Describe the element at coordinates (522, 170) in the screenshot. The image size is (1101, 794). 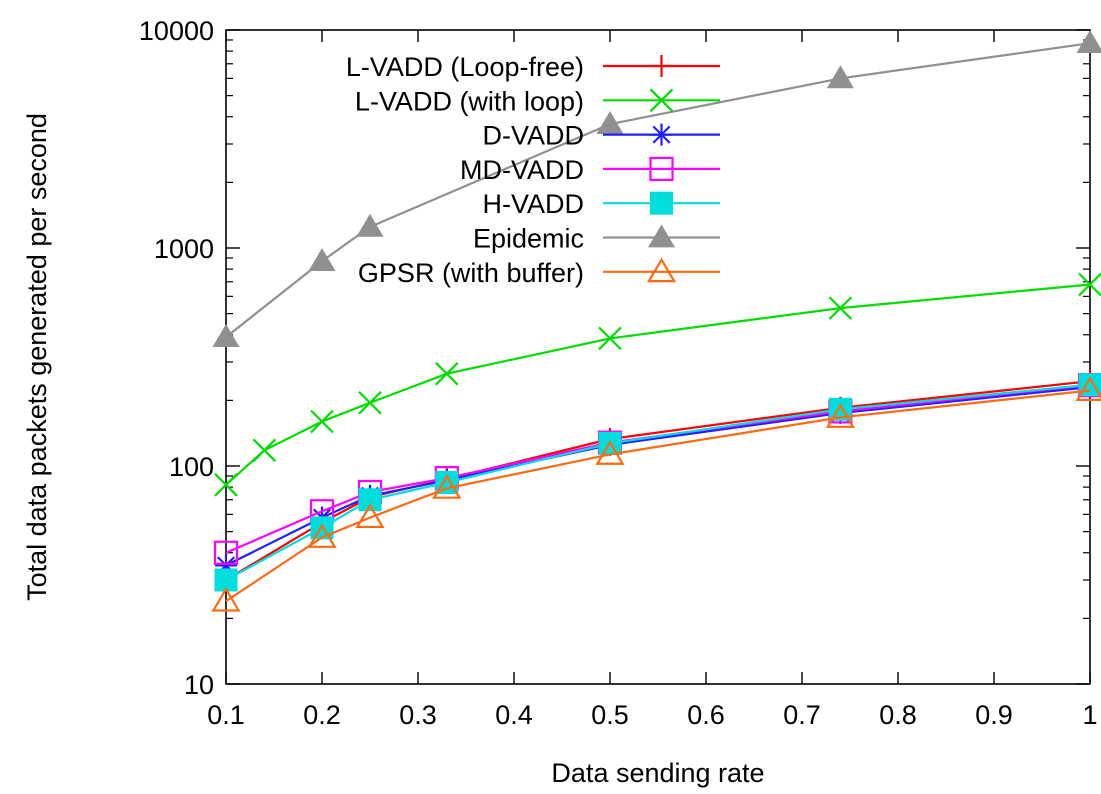
I see `legend-label: MD-VADD` at that location.